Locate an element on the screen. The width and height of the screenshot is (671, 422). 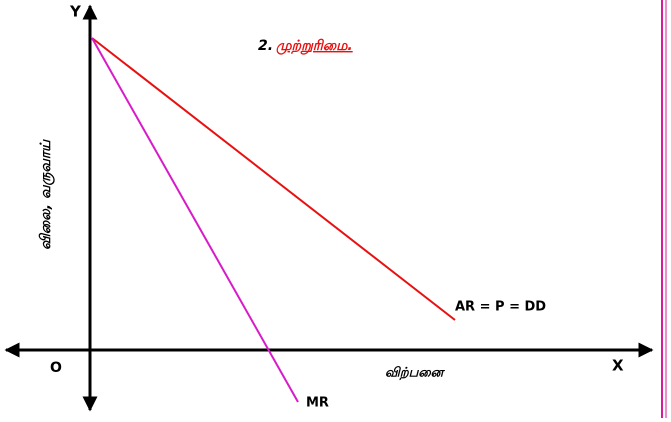
y-axis-label: Y is located at coordinates (75, 12).